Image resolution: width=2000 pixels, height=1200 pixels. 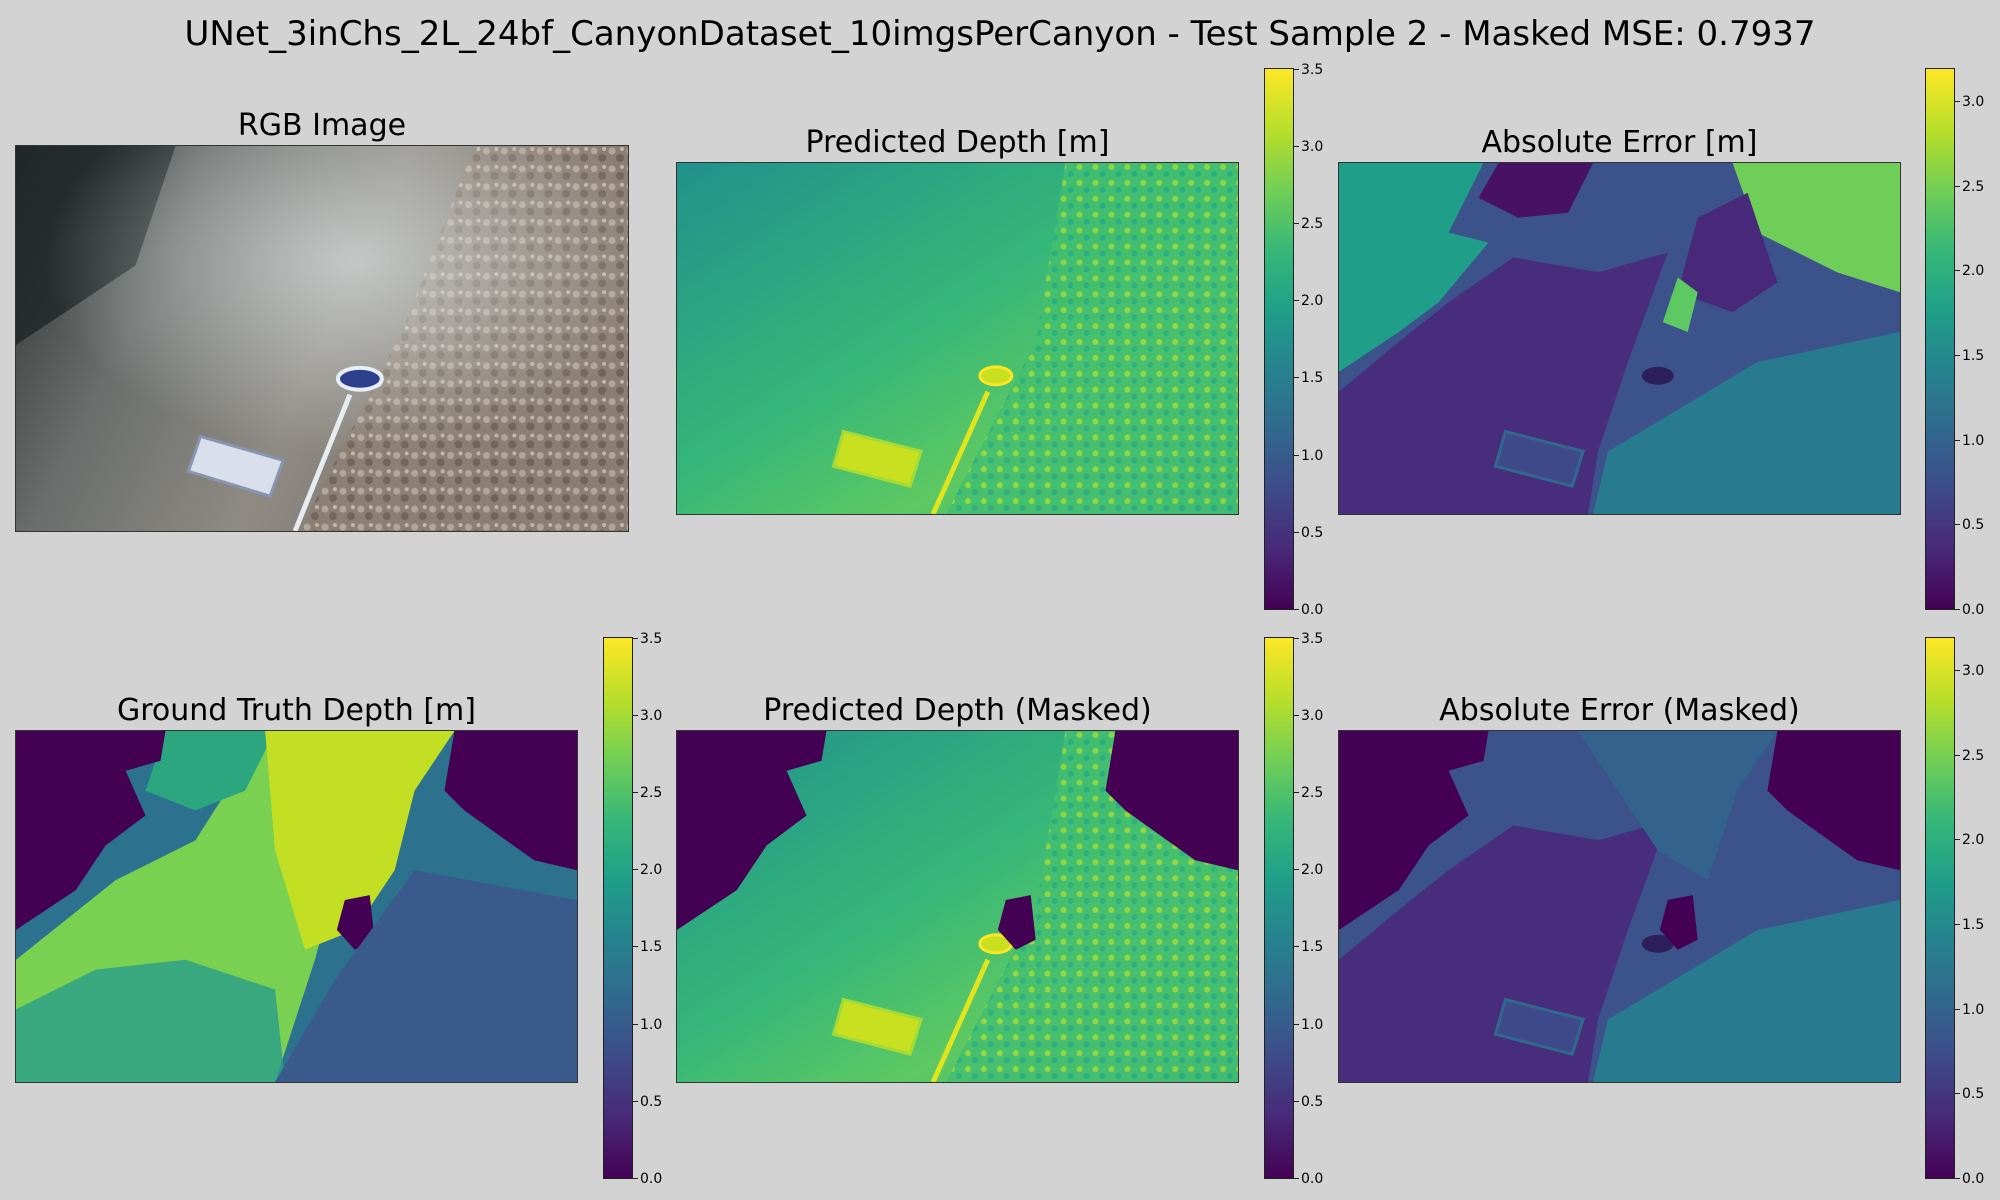 I want to click on predicted-depth-masked-colorbar, so click(x=1279, y=908).